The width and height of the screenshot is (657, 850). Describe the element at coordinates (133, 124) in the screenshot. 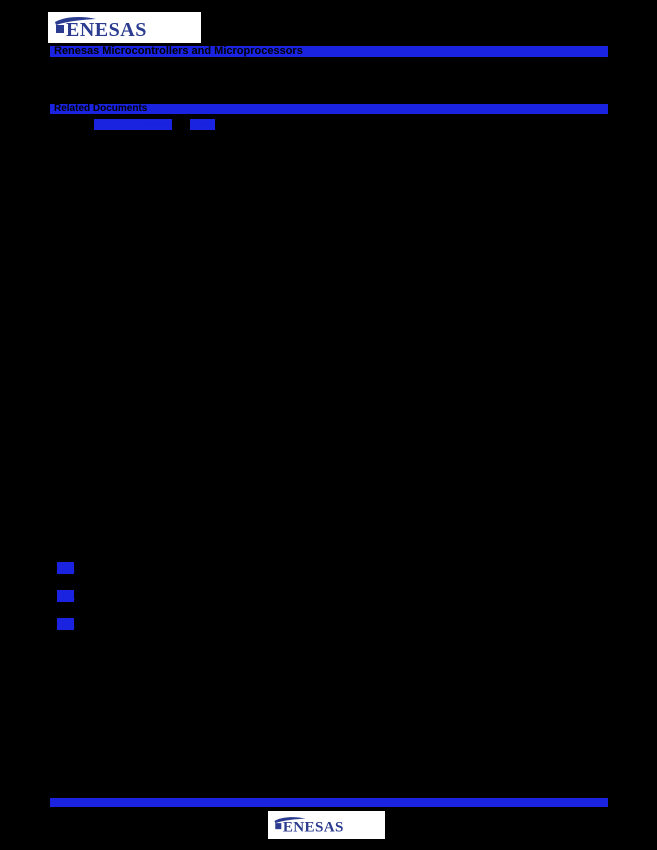

I see `link-datasheet-manual: Datasheet / Manual` at that location.